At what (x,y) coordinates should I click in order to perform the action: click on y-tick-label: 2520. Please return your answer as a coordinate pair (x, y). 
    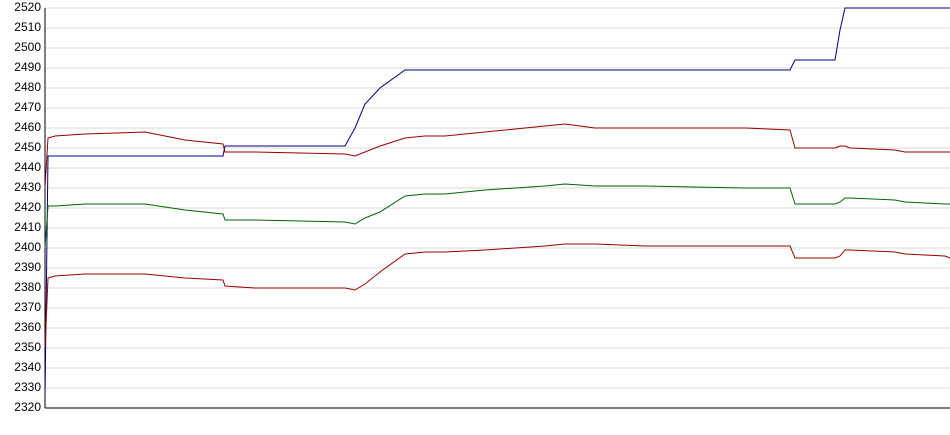
    Looking at the image, I should click on (27, 7).